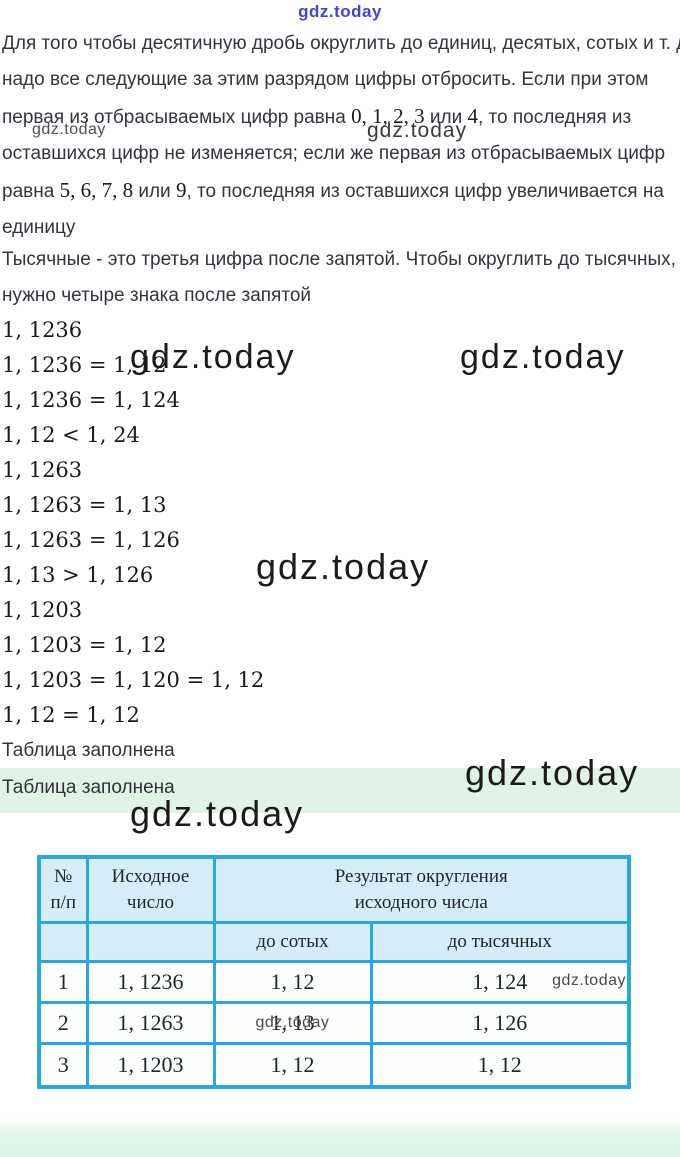 The height and width of the screenshot is (1157, 680). What do you see at coordinates (84, 365) in the screenshot?
I see `math-line: 1, 1236 = 1, 12` at bounding box center [84, 365].